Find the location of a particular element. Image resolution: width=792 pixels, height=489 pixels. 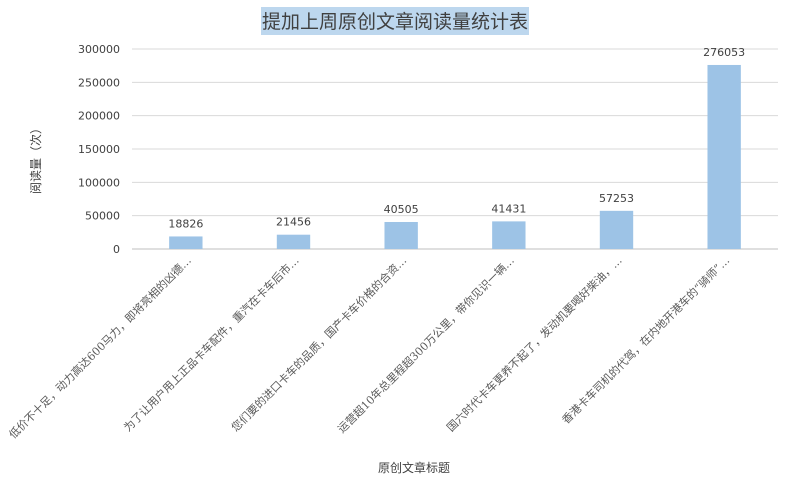

y-tick-label: 150000 is located at coordinates (99, 149).